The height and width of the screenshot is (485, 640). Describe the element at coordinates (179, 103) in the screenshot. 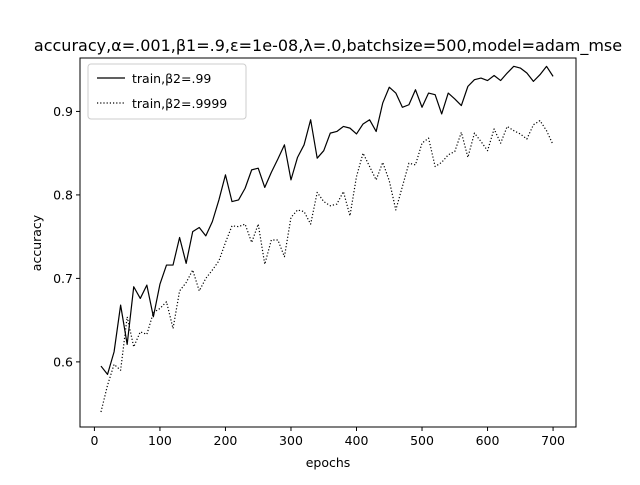

I see `legend-label-beta2-09999: train,β2=.9999` at that location.